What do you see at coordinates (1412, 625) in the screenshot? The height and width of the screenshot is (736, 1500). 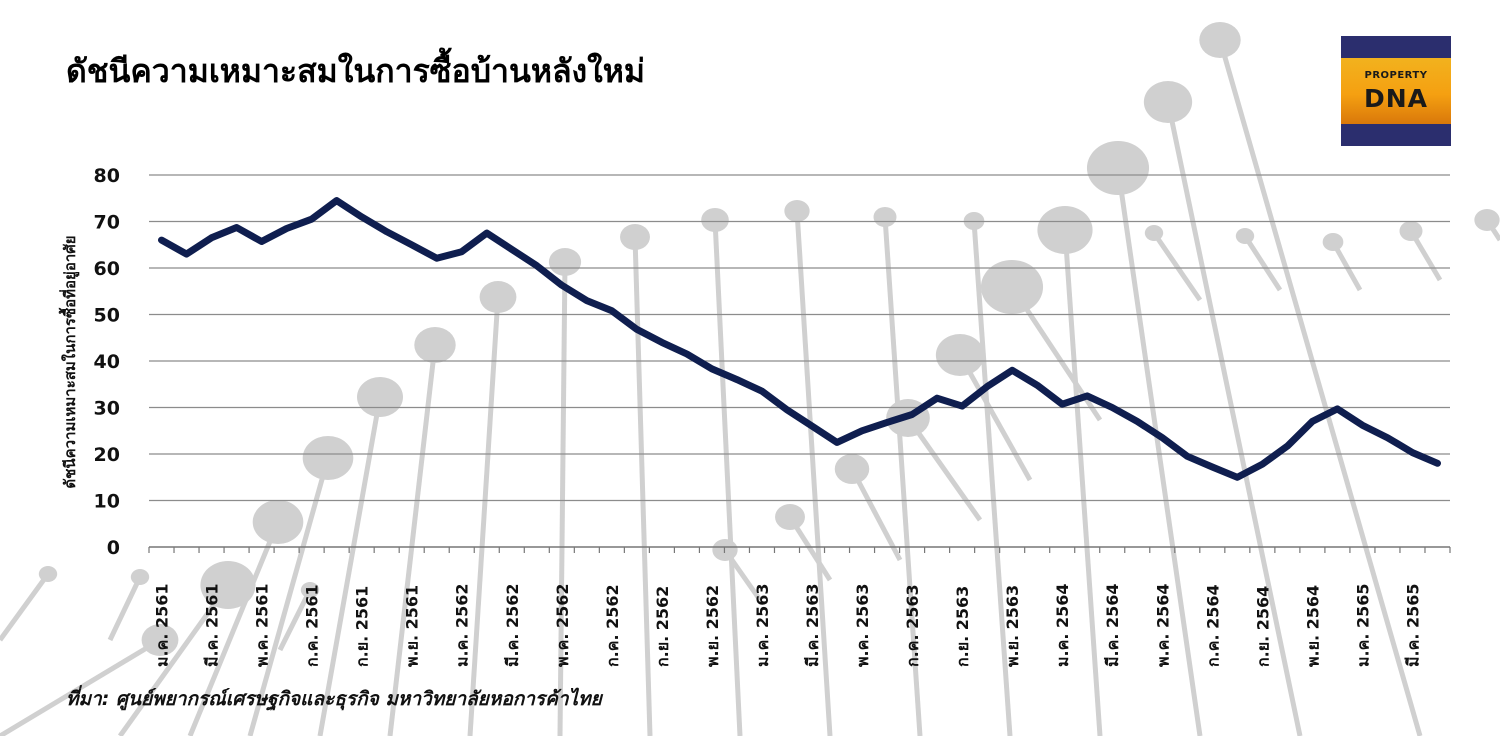 I see `x-tick-label: มี.ค. 2565` at bounding box center [1412, 625].